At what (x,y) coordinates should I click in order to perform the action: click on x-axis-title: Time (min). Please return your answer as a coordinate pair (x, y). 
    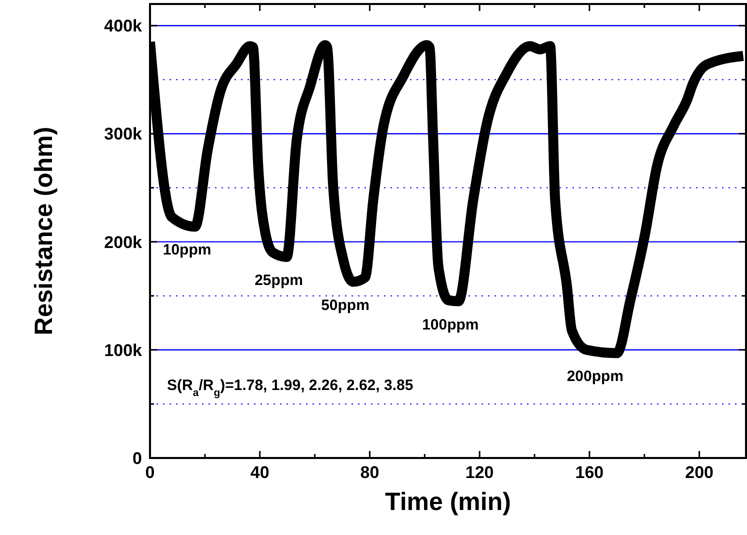
    Looking at the image, I should click on (448, 502).